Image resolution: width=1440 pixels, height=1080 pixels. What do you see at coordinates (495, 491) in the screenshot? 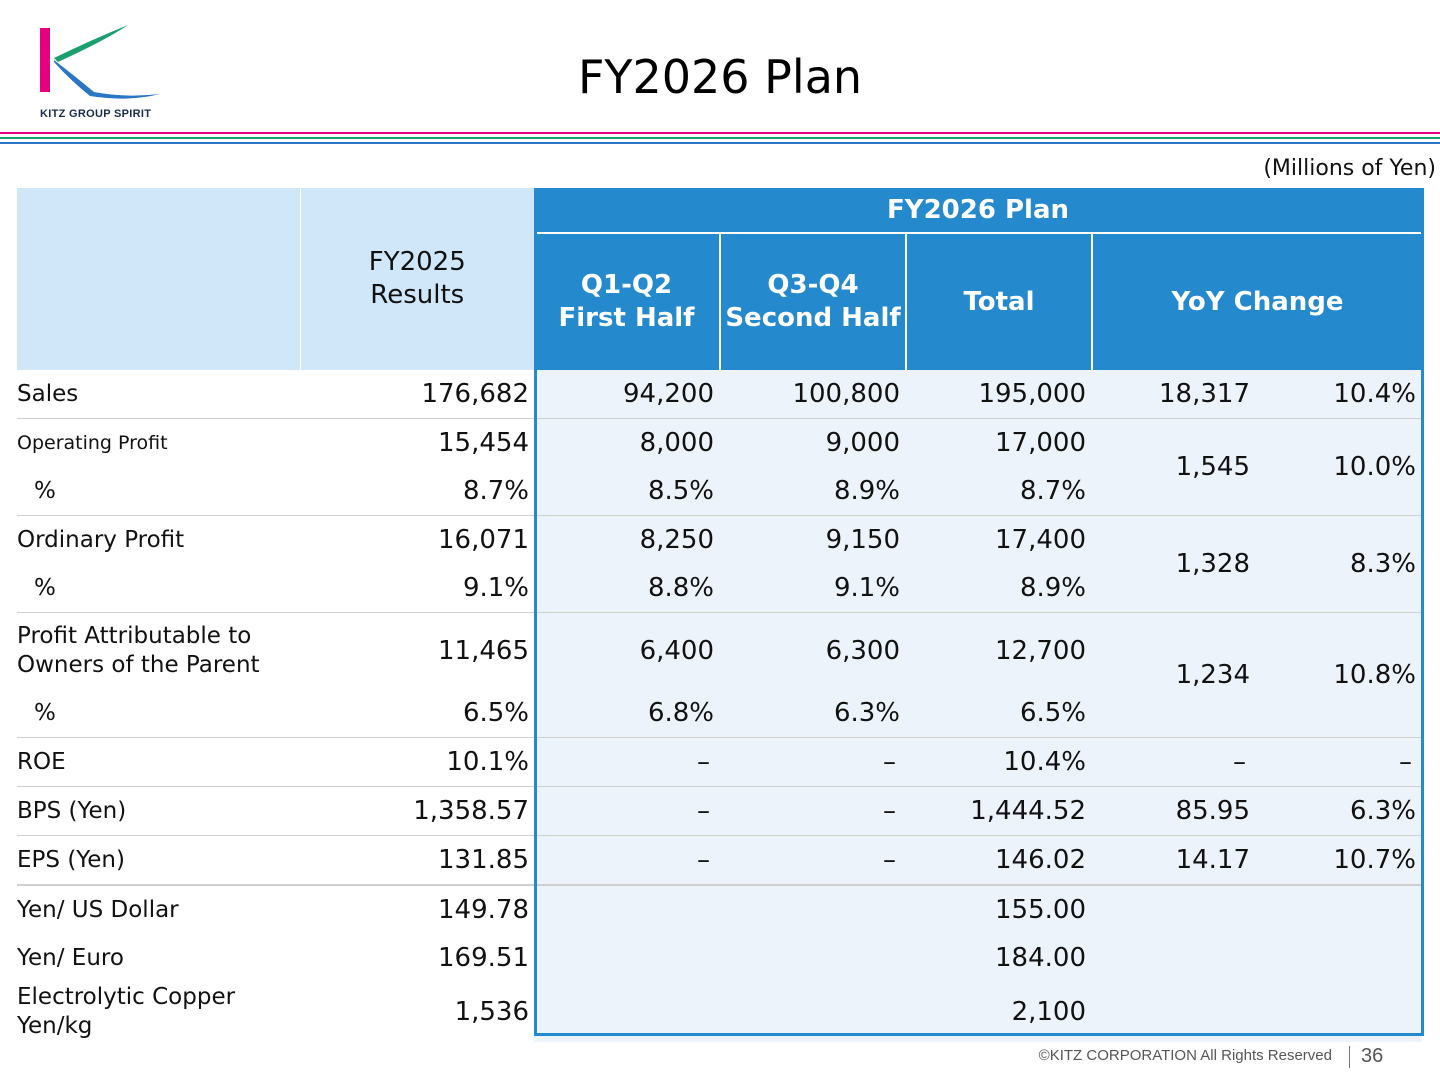
I see `fy2025-value: 8.7%` at bounding box center [495, 491].